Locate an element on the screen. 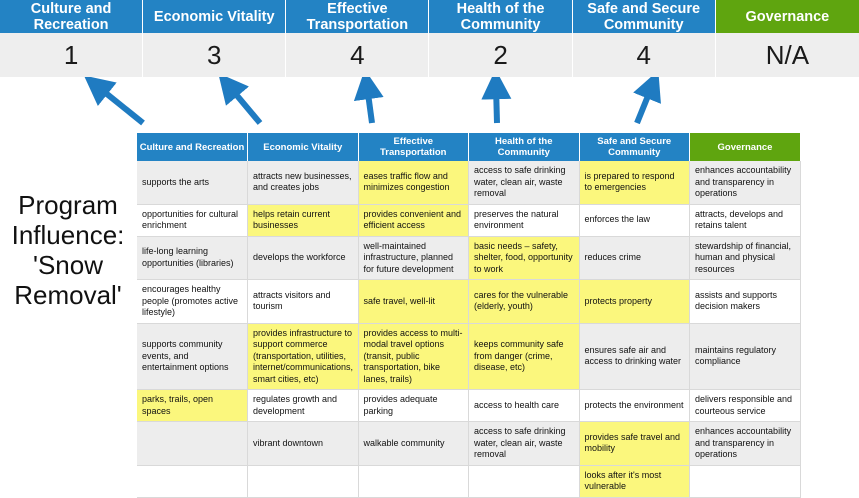  matrix-header-1: Economic Vitality is located at coordinates (303, 147).